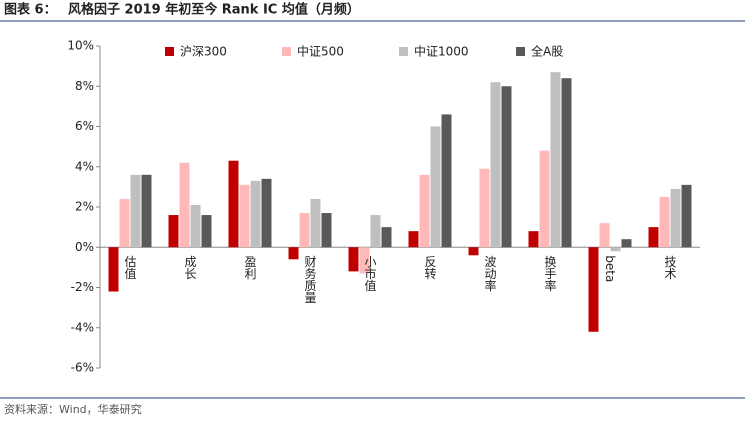 The image size is (745, 422). Describe the element at coordinates (84, 247) in the screenshot. I see `y-tick-label: 0%` at that location.